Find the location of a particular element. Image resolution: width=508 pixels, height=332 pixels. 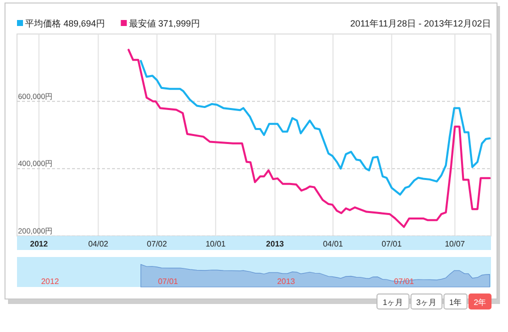

x-tick-label: 07/01 is located at coordinates (392, 244).